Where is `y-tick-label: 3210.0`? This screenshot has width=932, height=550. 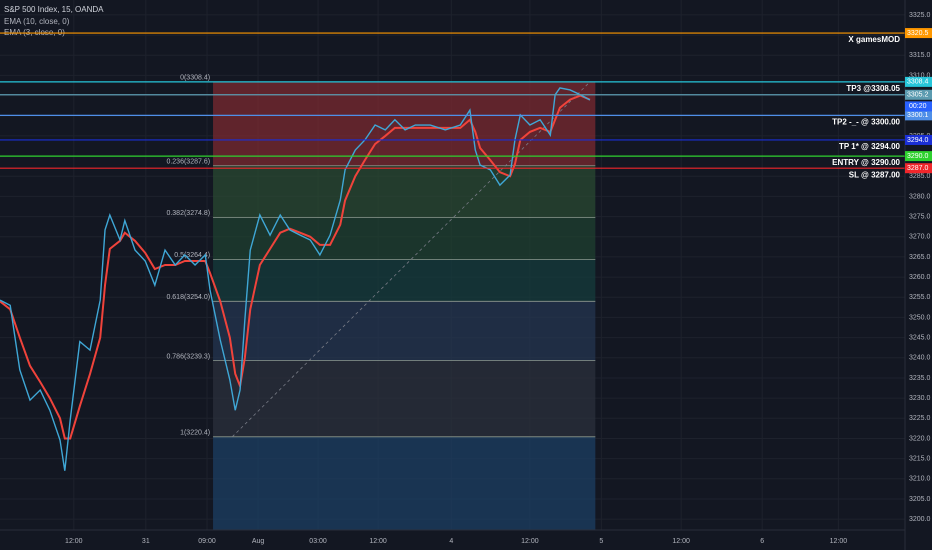
y-tick-label: 3210.0 is located at coordinates (920, 479).